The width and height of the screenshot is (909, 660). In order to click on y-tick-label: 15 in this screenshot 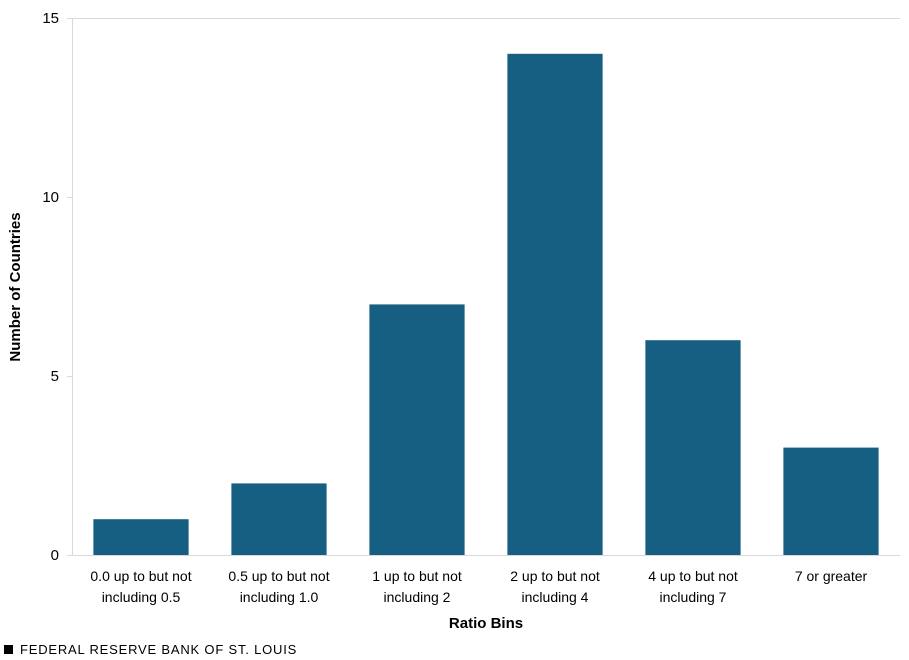, I will do `click(50, 18)`.